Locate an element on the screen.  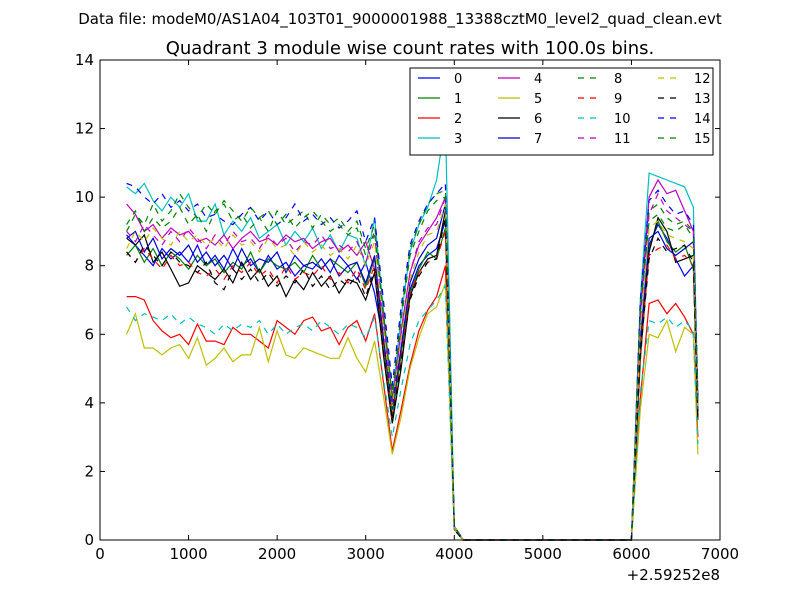
x-tick-label: 5000 is located at coordinates (543, 554).